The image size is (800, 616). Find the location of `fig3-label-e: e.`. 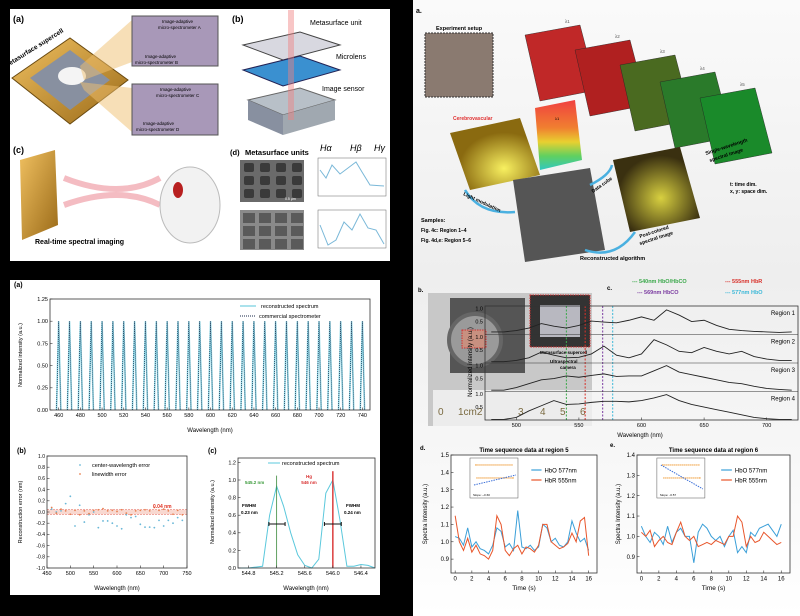

fig3-label-e: e. is located at coordinates (612, 446).